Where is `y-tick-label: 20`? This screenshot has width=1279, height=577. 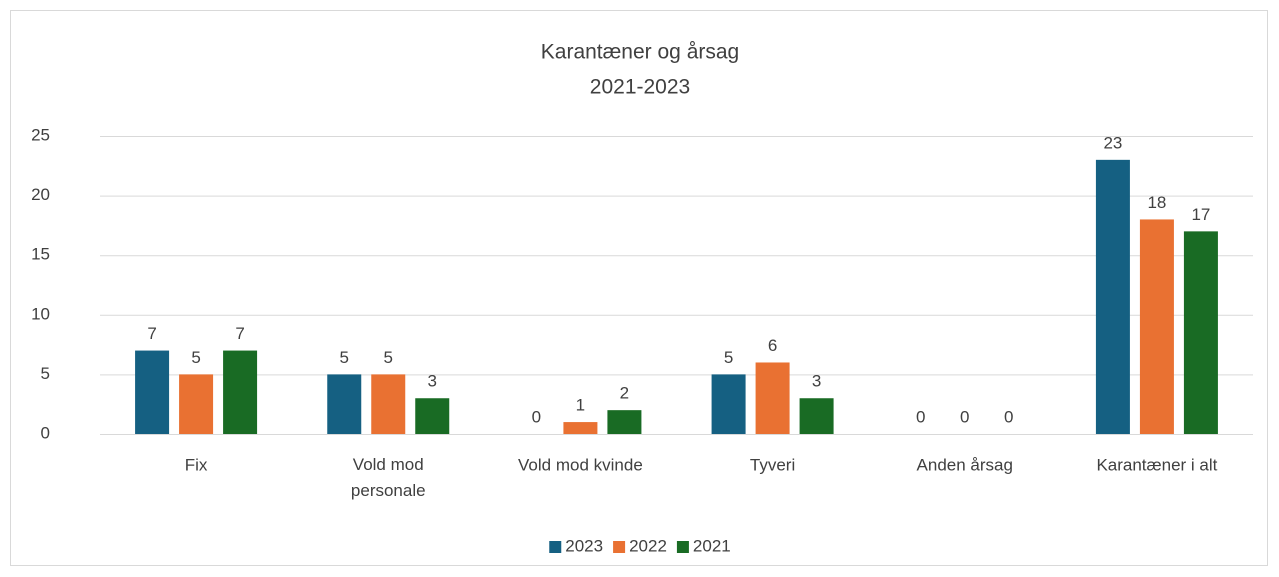
y-tick-label: 20 is located at coordinates (40, 194).